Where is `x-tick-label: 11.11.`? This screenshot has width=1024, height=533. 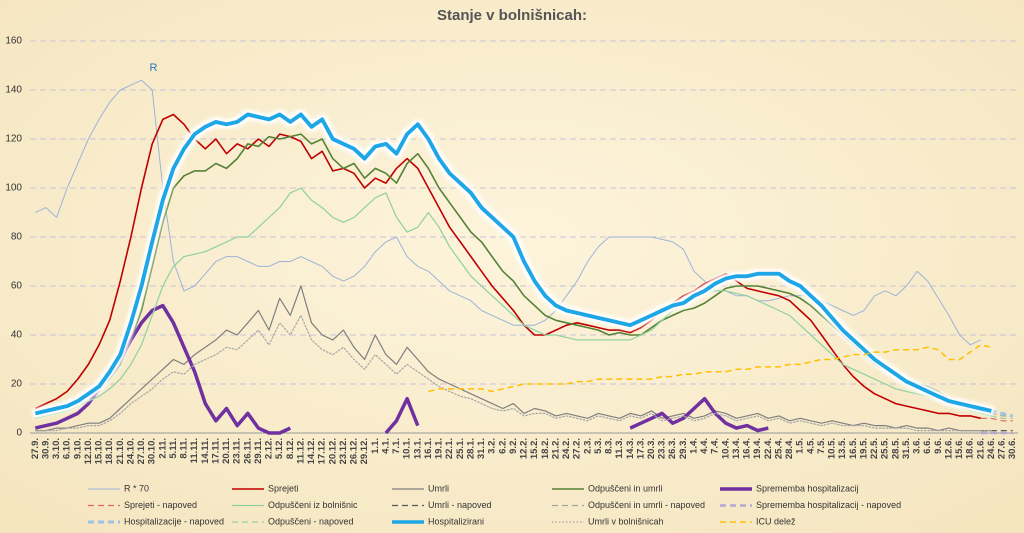 x-tick-label: 11.11. is located at coordinates (194, 450).